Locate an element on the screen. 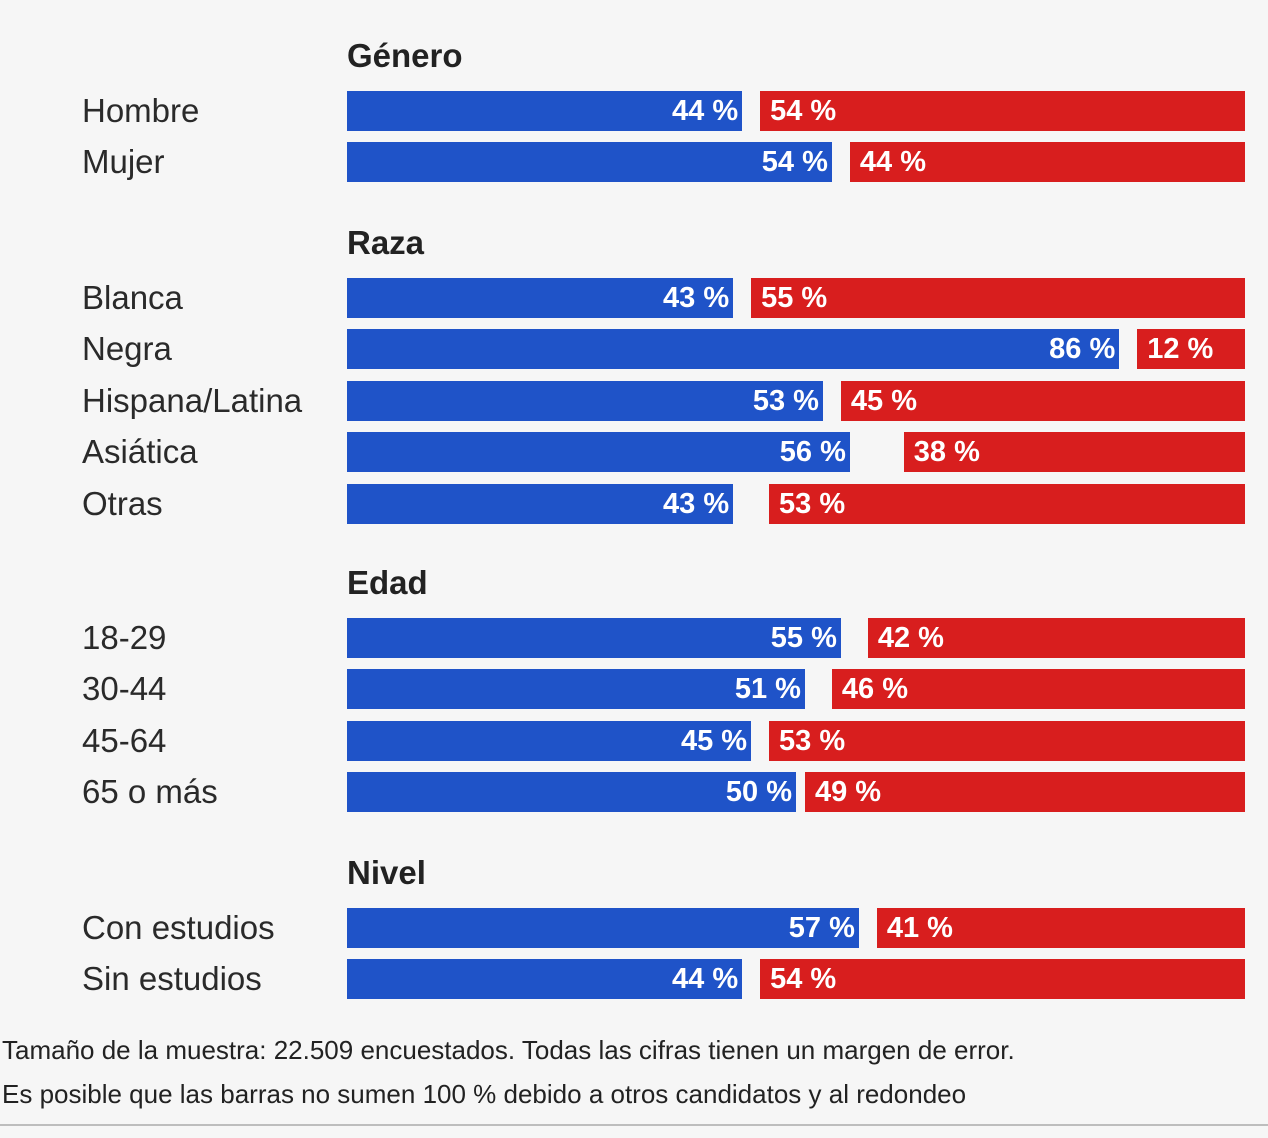 The height and width of the screenshot is (1138, 1268). row-label: Sin estudios is located at coordinates (172, 979).